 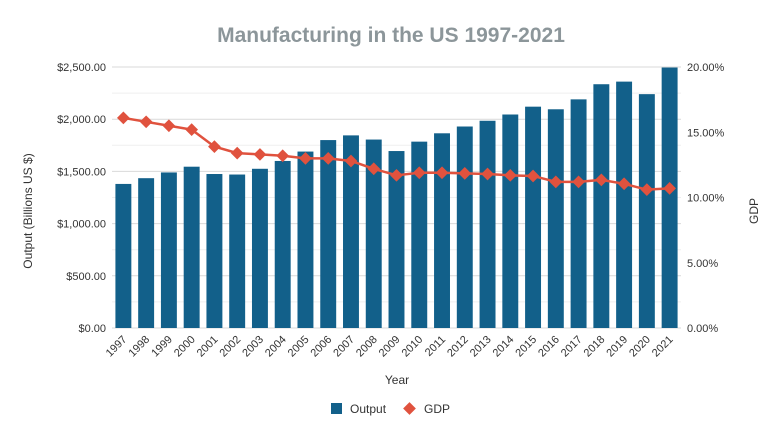 I want to click on x-tick-label: 2005, so click(x=299, y=347).